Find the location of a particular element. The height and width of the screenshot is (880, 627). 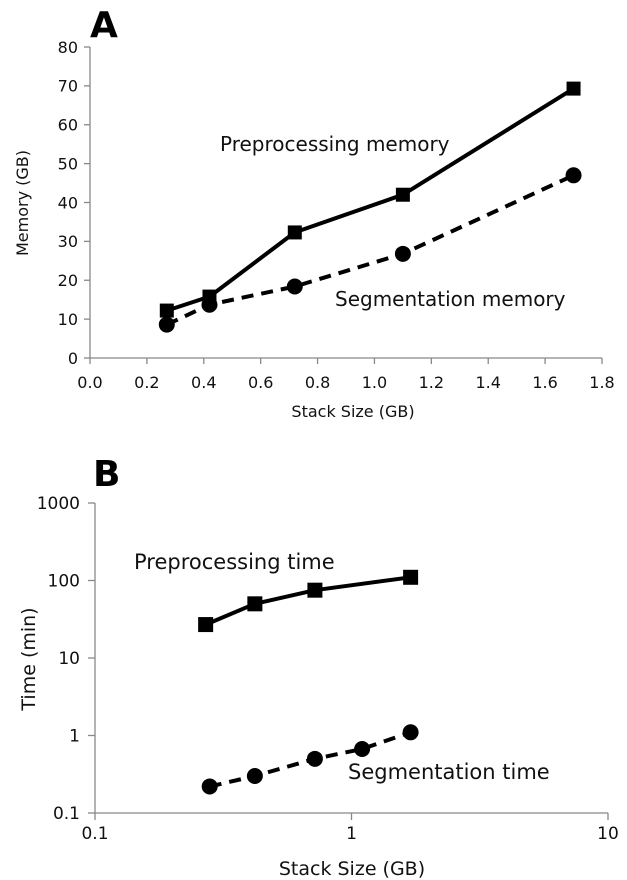

panel-b-segmentation-label: Segmentation time is located at coordinates (449, 772).